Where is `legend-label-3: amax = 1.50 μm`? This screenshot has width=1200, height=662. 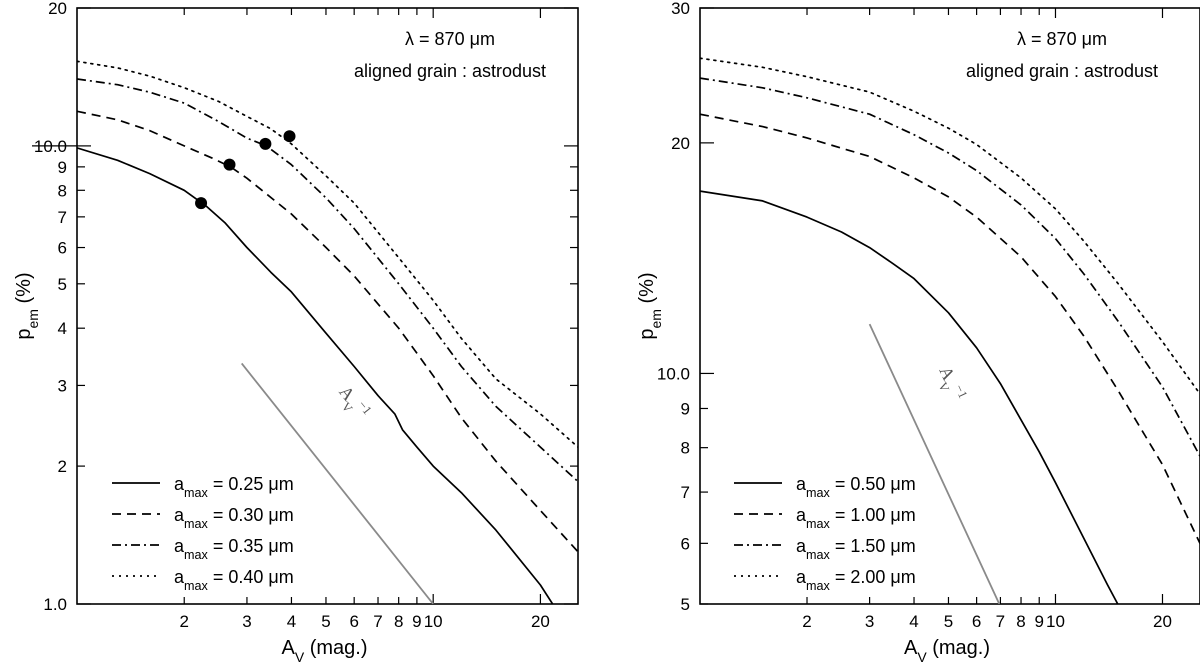 legend-label-3: amax = 1.50 μm is located at coordinates (856, 549).